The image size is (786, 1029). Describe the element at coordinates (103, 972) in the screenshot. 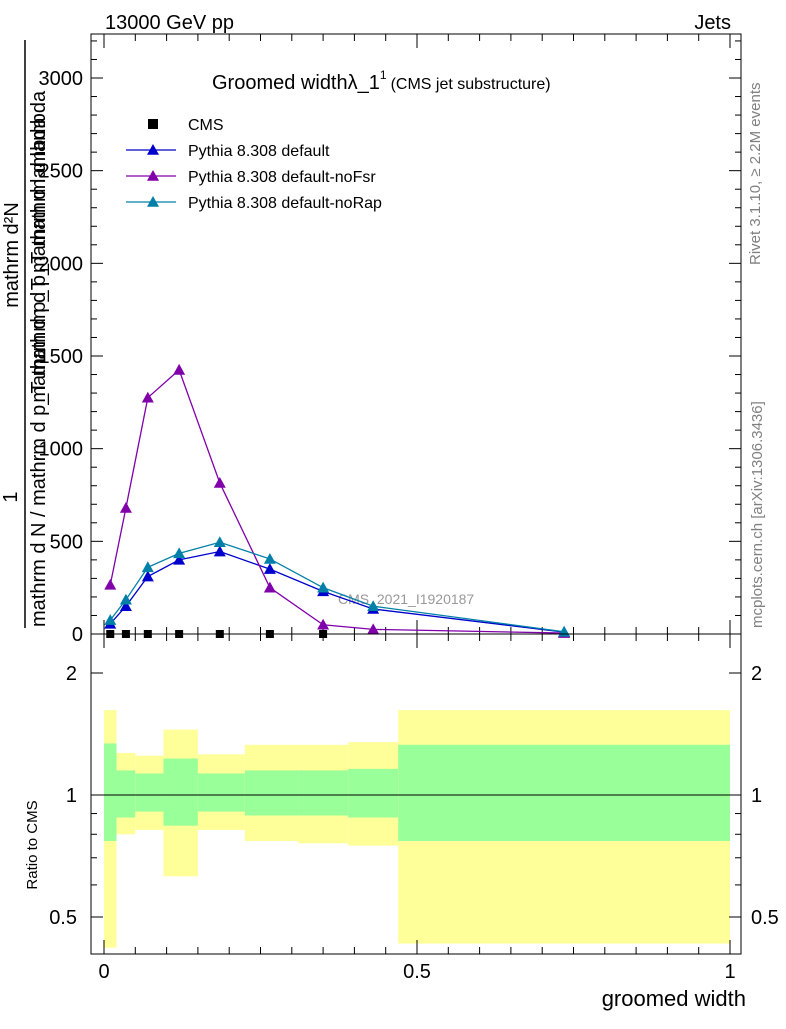

I see `x-tick-label: 0` at that location.